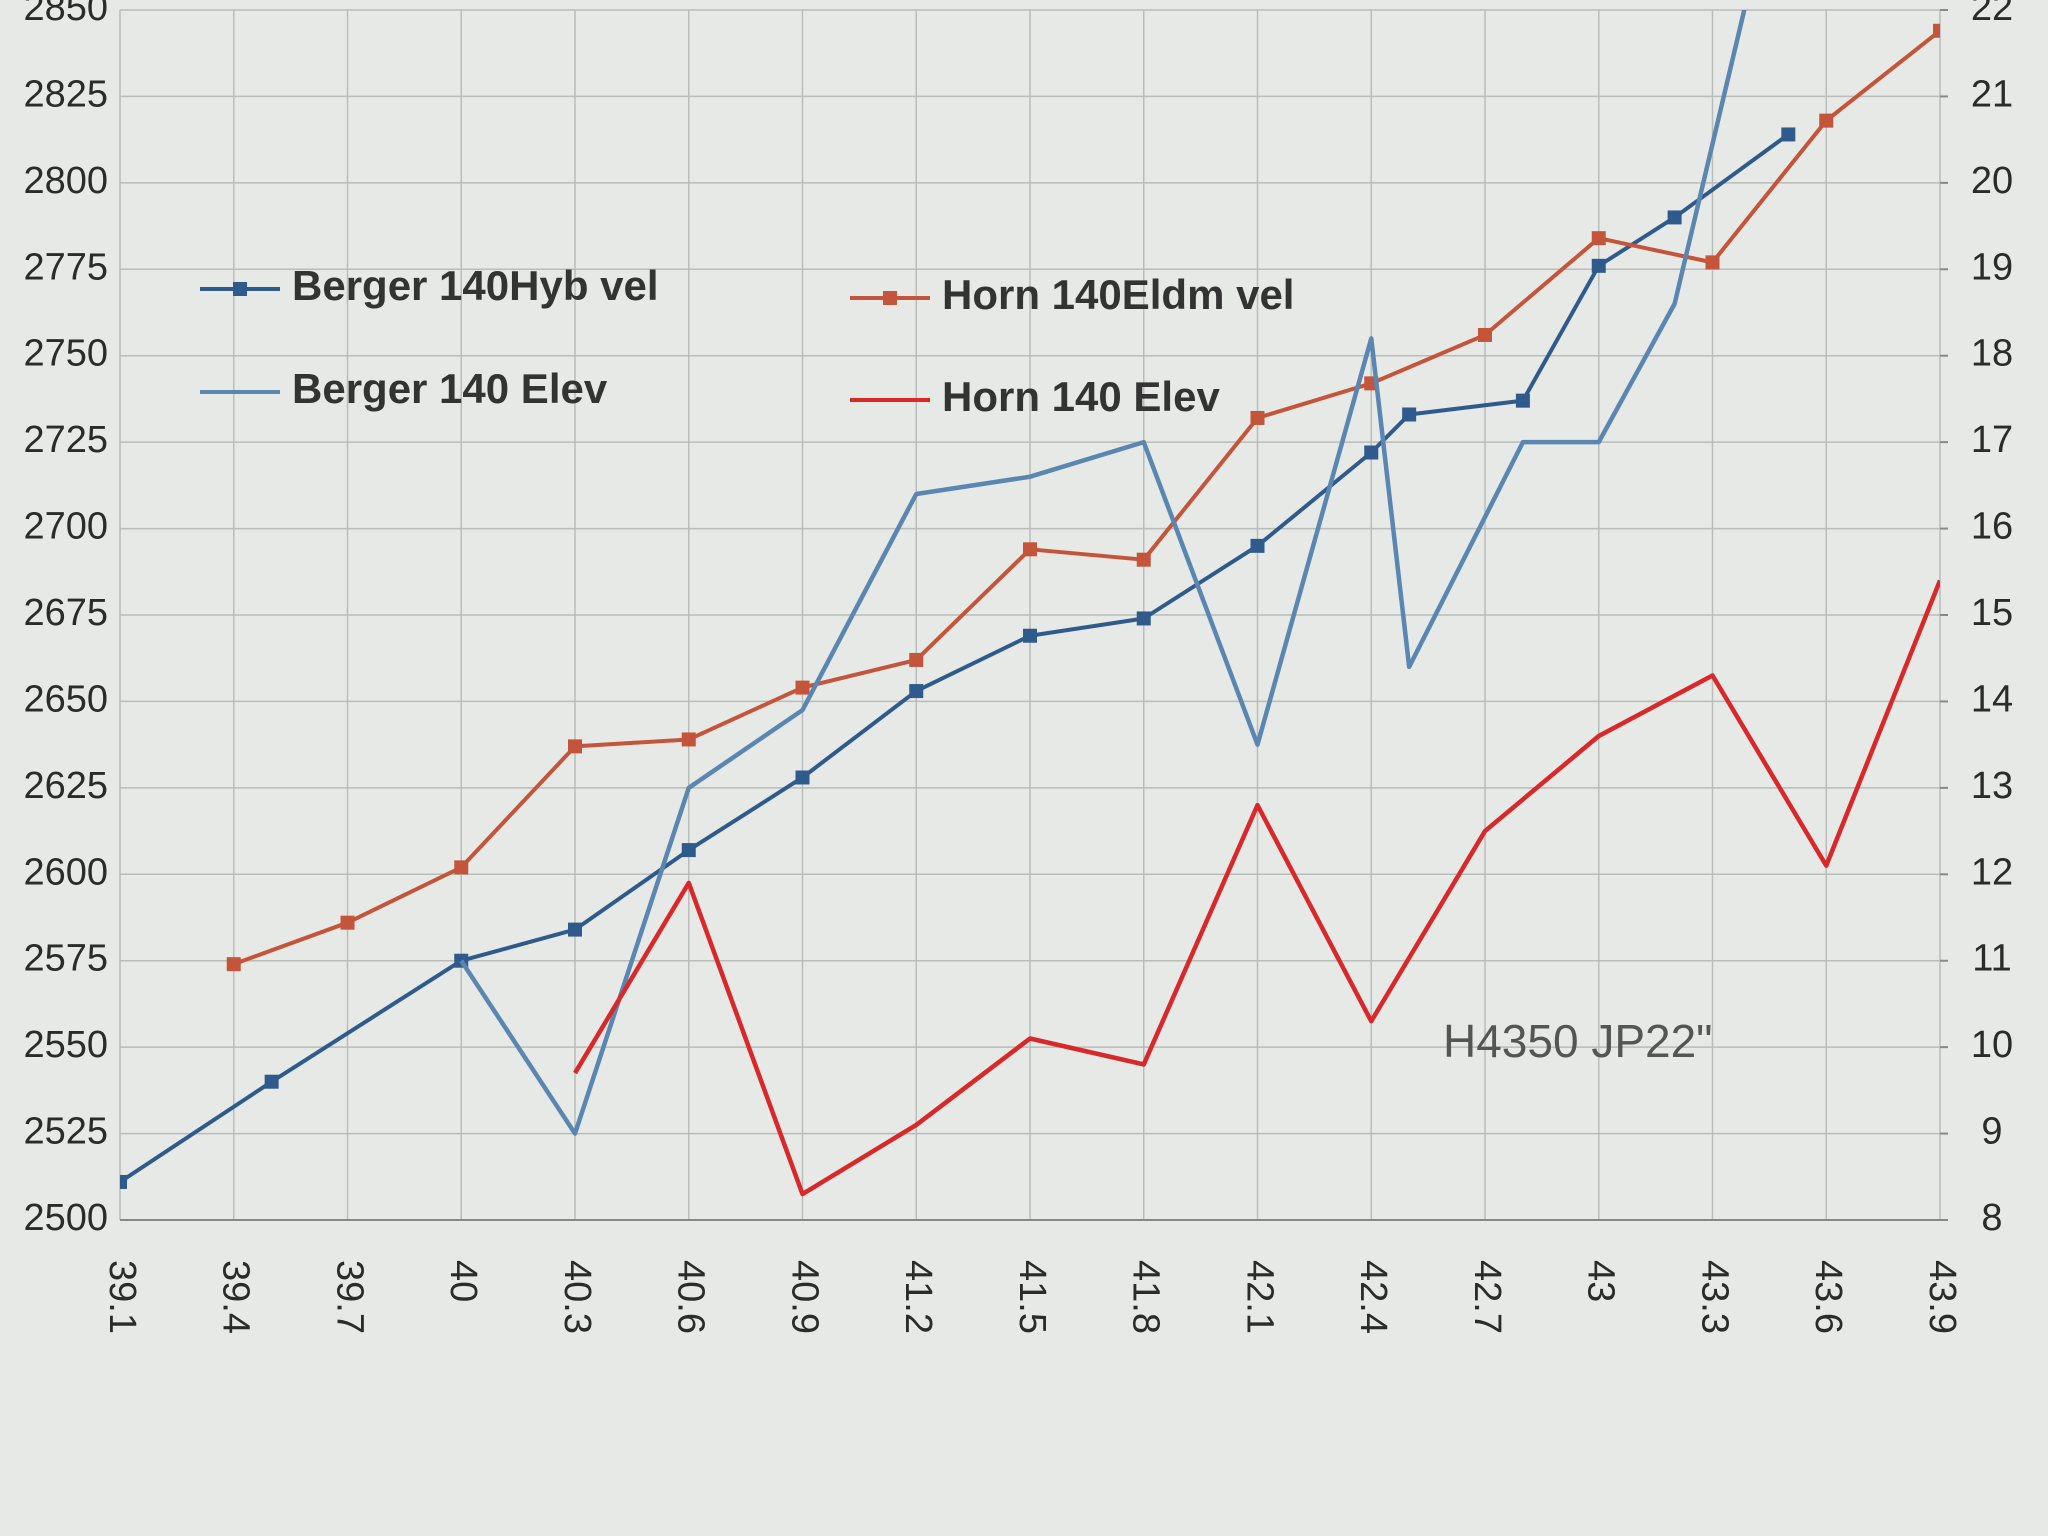  What do you see at coordinates (65, 527) in the screenshot?
I see `y-tick-label: 2700` at bounding box center [65, 527].